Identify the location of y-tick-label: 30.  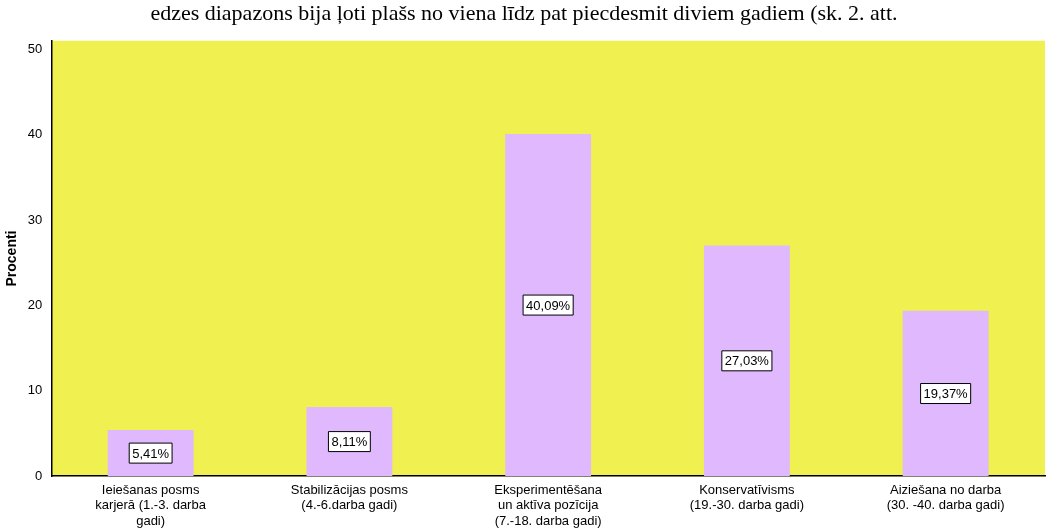
(35, 219).